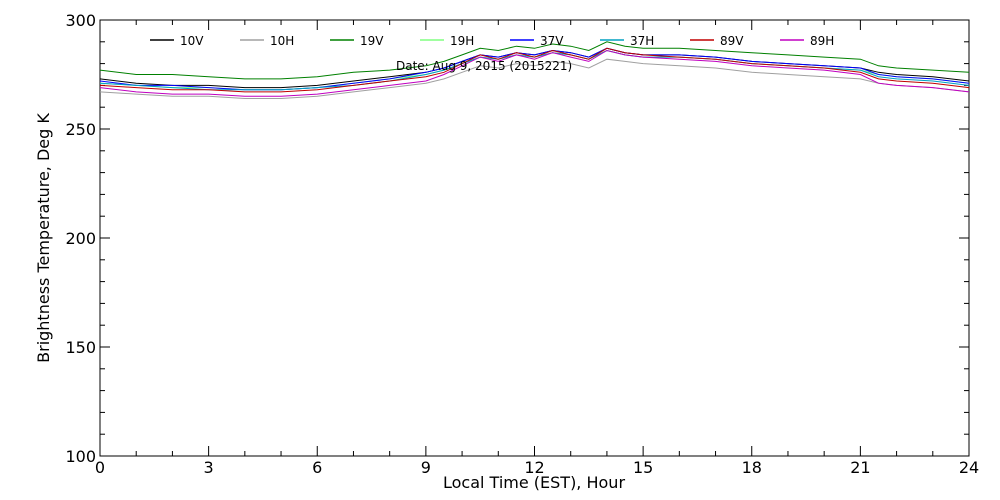  What do you see at coordinates (643, 467) in the screenshot?
I see `x-tick-label: 15` at bounding box center [643, 467].